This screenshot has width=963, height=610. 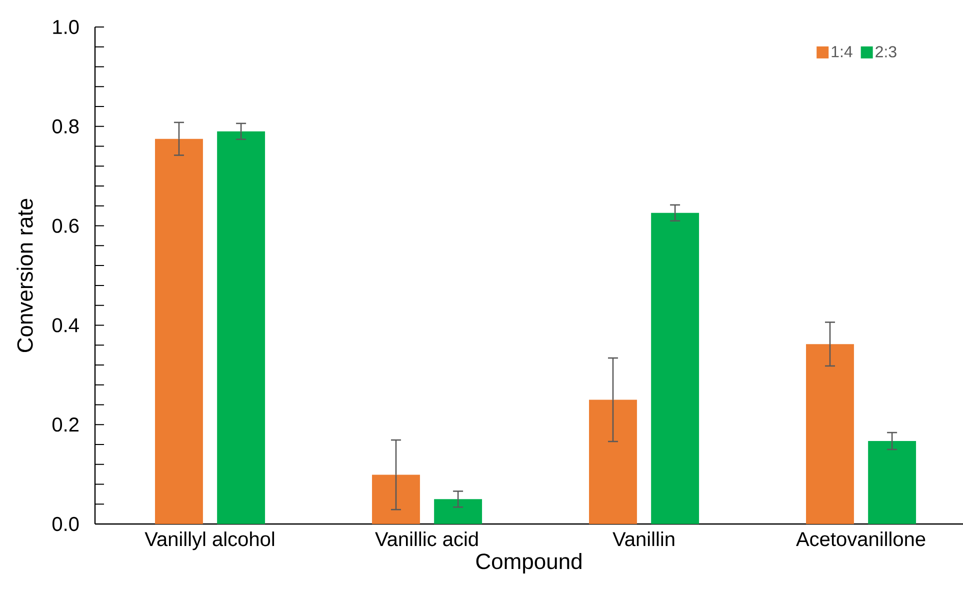 I want to click on y-tick-label: 0.8, so click(x=65, y=126).